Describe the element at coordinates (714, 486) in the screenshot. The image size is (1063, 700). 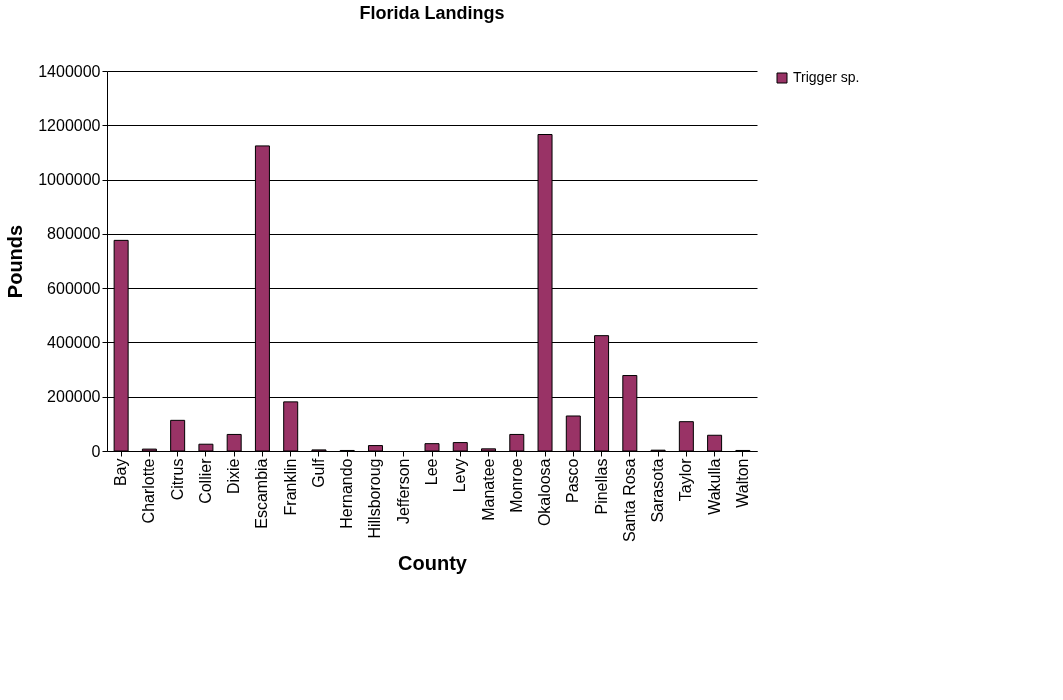
I see `x-tick-label: Wakulla` at that location.